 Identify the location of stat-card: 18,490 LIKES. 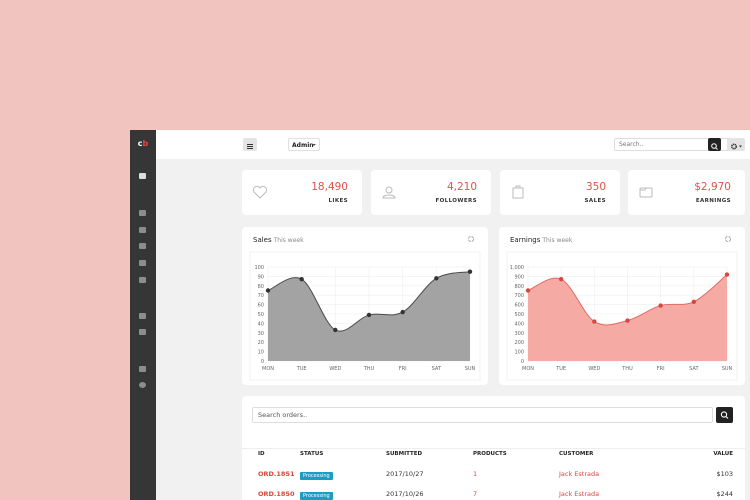
(302, 192).